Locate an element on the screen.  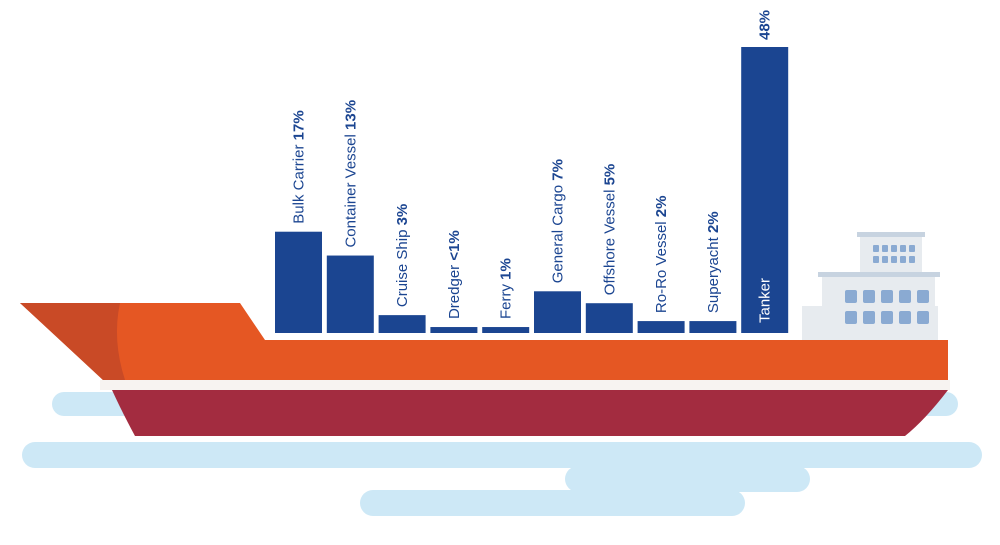
bar-label: Ferry 1% is located at coordinates (506, 288).